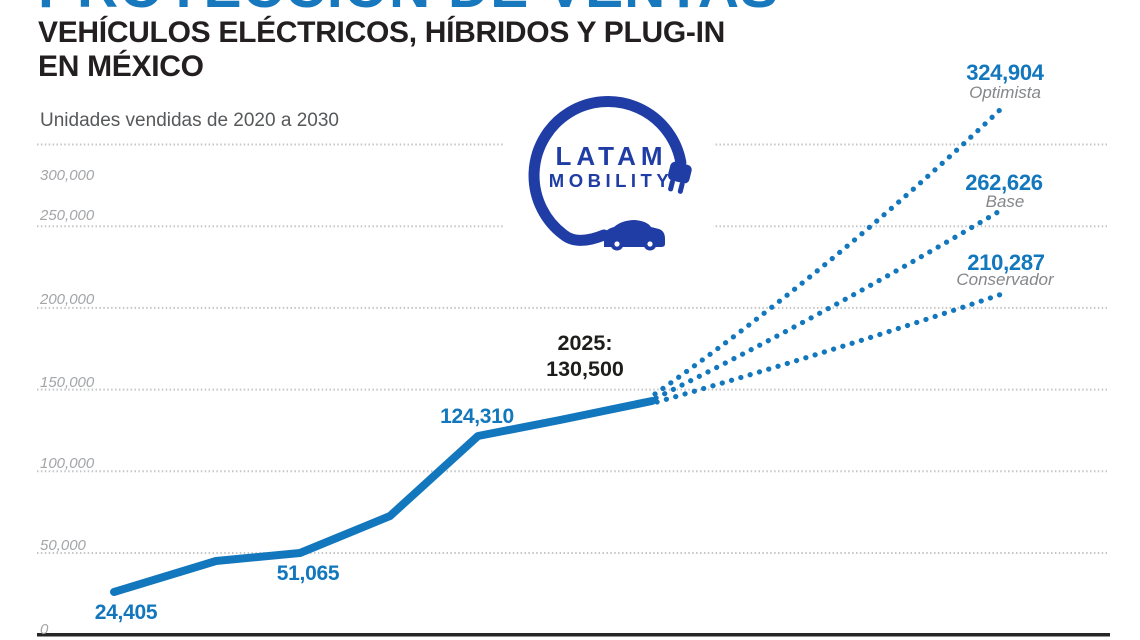 This screenshot has height=640, width=1140. What do you see at coordinates (585, 369) in the screenshot?
I see `annotation-2025-value: 130,500` at bounding box center [585, 369].